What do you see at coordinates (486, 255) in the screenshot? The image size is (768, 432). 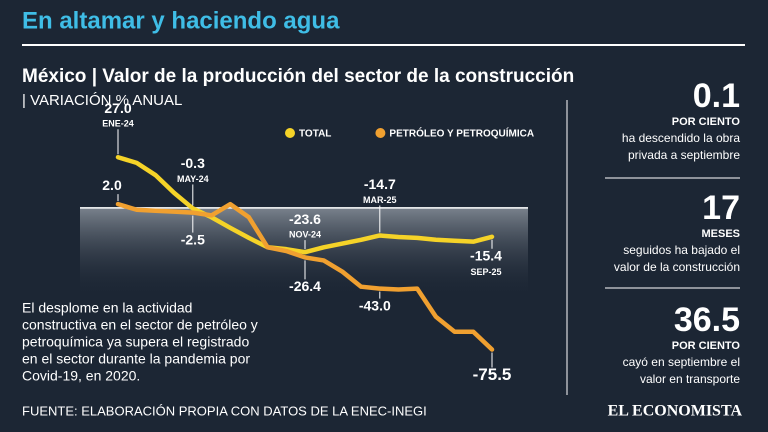 I see `value-label: -15.4` at bounding box center [486, 255].